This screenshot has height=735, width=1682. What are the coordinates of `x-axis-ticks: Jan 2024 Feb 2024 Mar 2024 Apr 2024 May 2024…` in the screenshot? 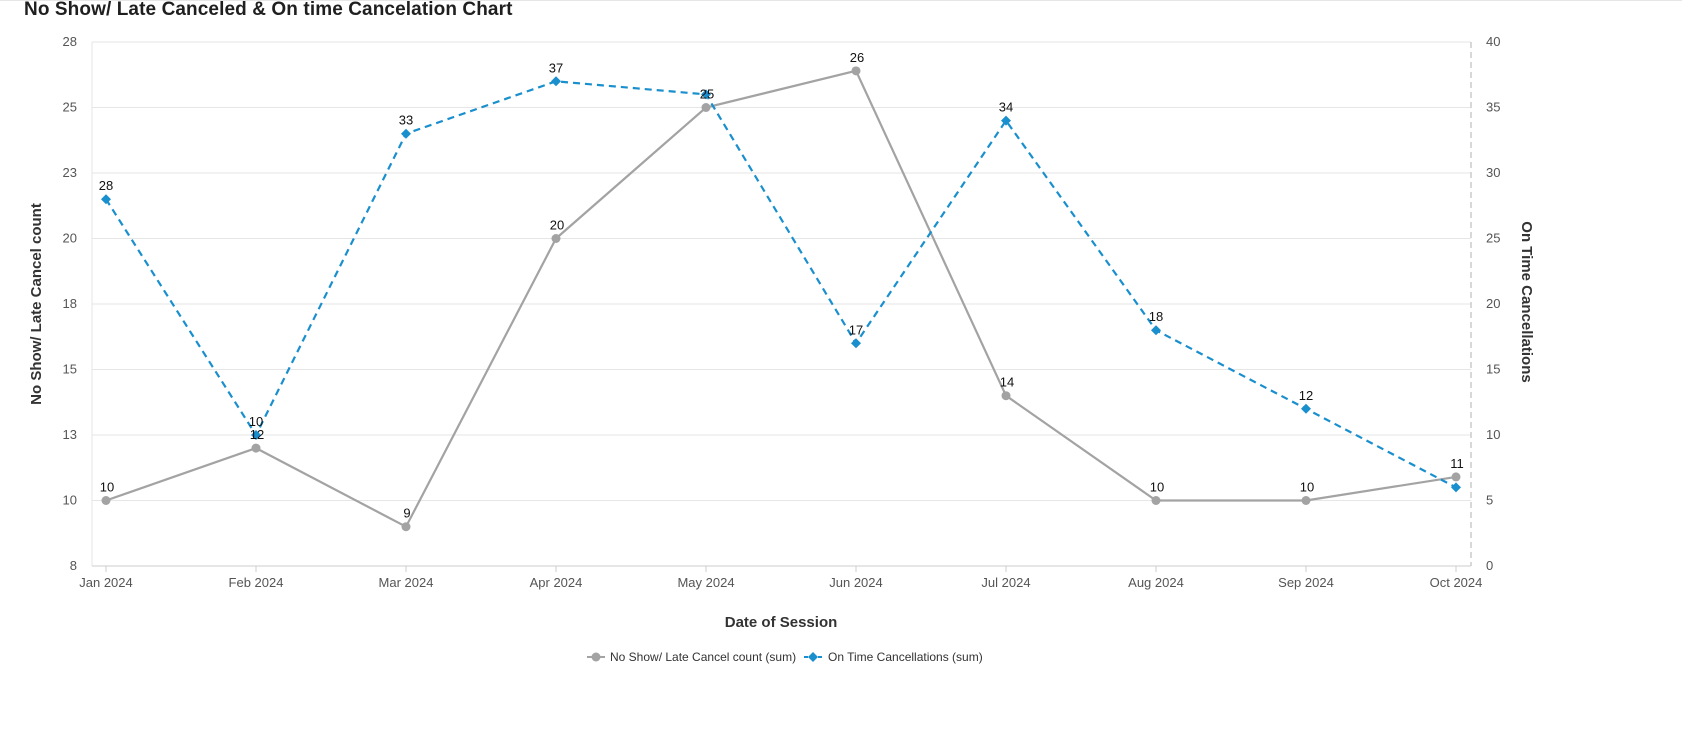 It's located at (780, 578).